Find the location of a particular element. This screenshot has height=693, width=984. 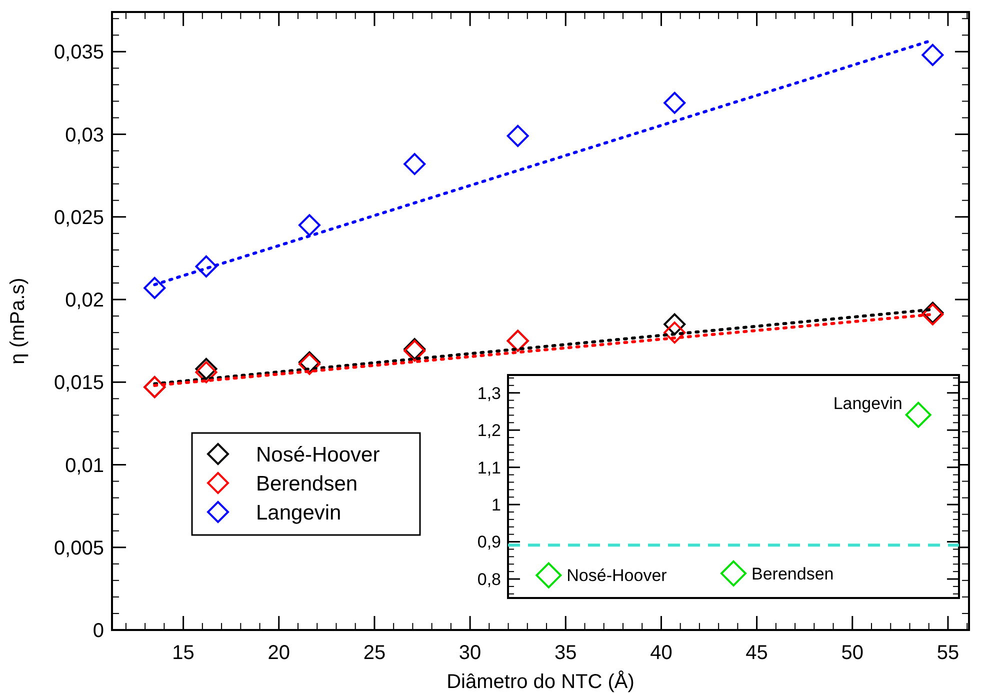

annotation: Langevin is located at coordinates (867, 403).